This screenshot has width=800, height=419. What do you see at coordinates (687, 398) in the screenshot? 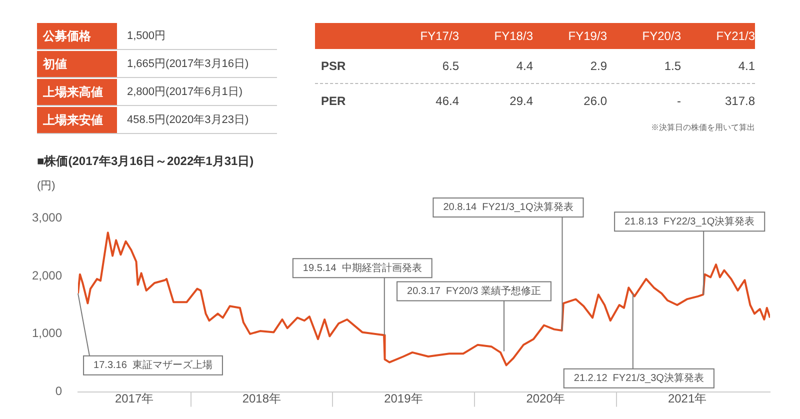
I see `x-tick-label: 2021年` at bounding box center [687, 398].